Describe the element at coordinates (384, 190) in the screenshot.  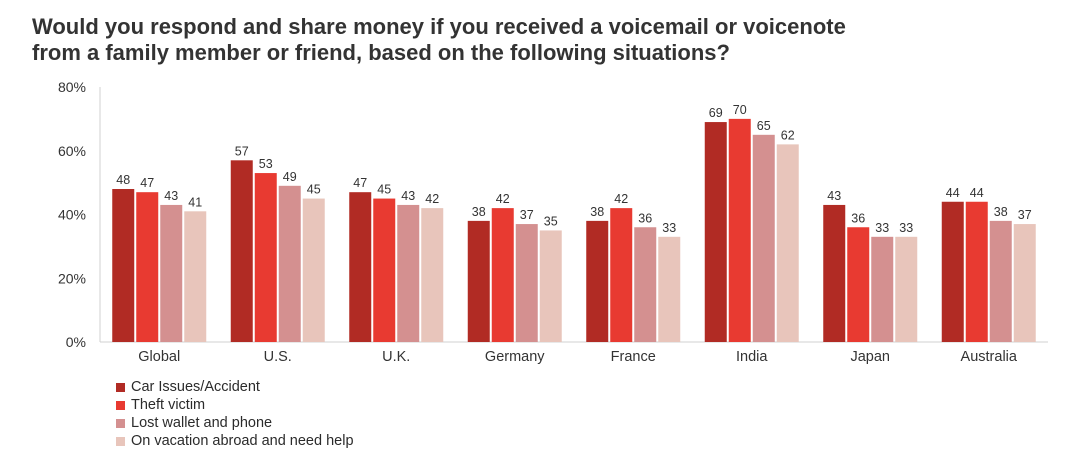
I see `data-label-u-k-theft-victim: 45` at that location.